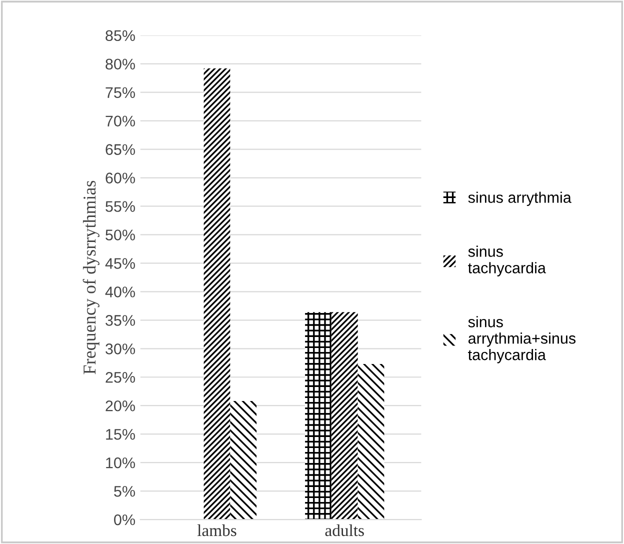 The height and width of the screenshot is (544, 624). Describe the element at coordinates (520, 199) in the screenshot. I see `legend-label: sinus arrythmia` at that location.